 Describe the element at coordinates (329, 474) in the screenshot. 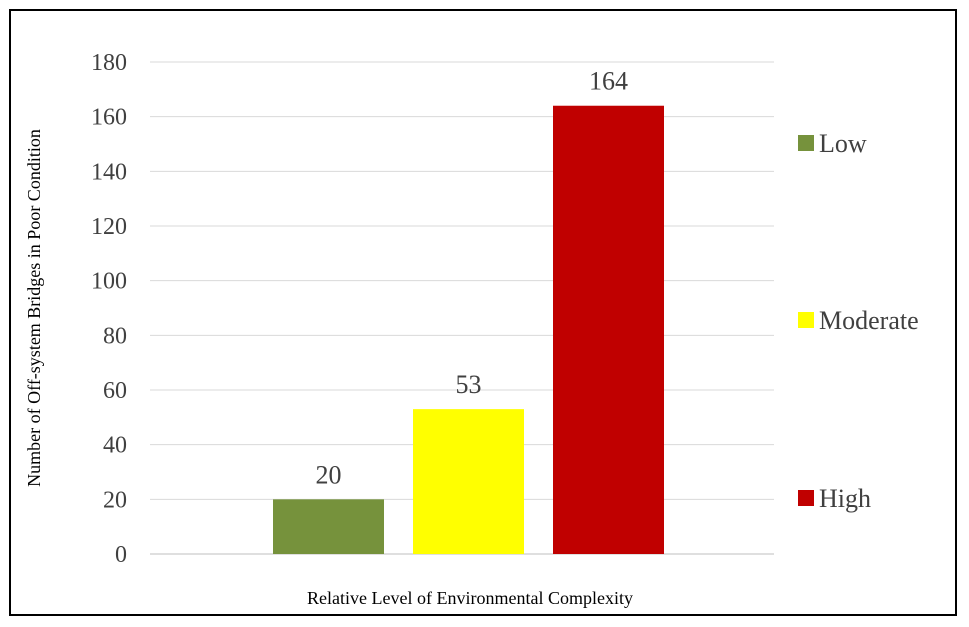

I see `data-label-low: 20` at that location.